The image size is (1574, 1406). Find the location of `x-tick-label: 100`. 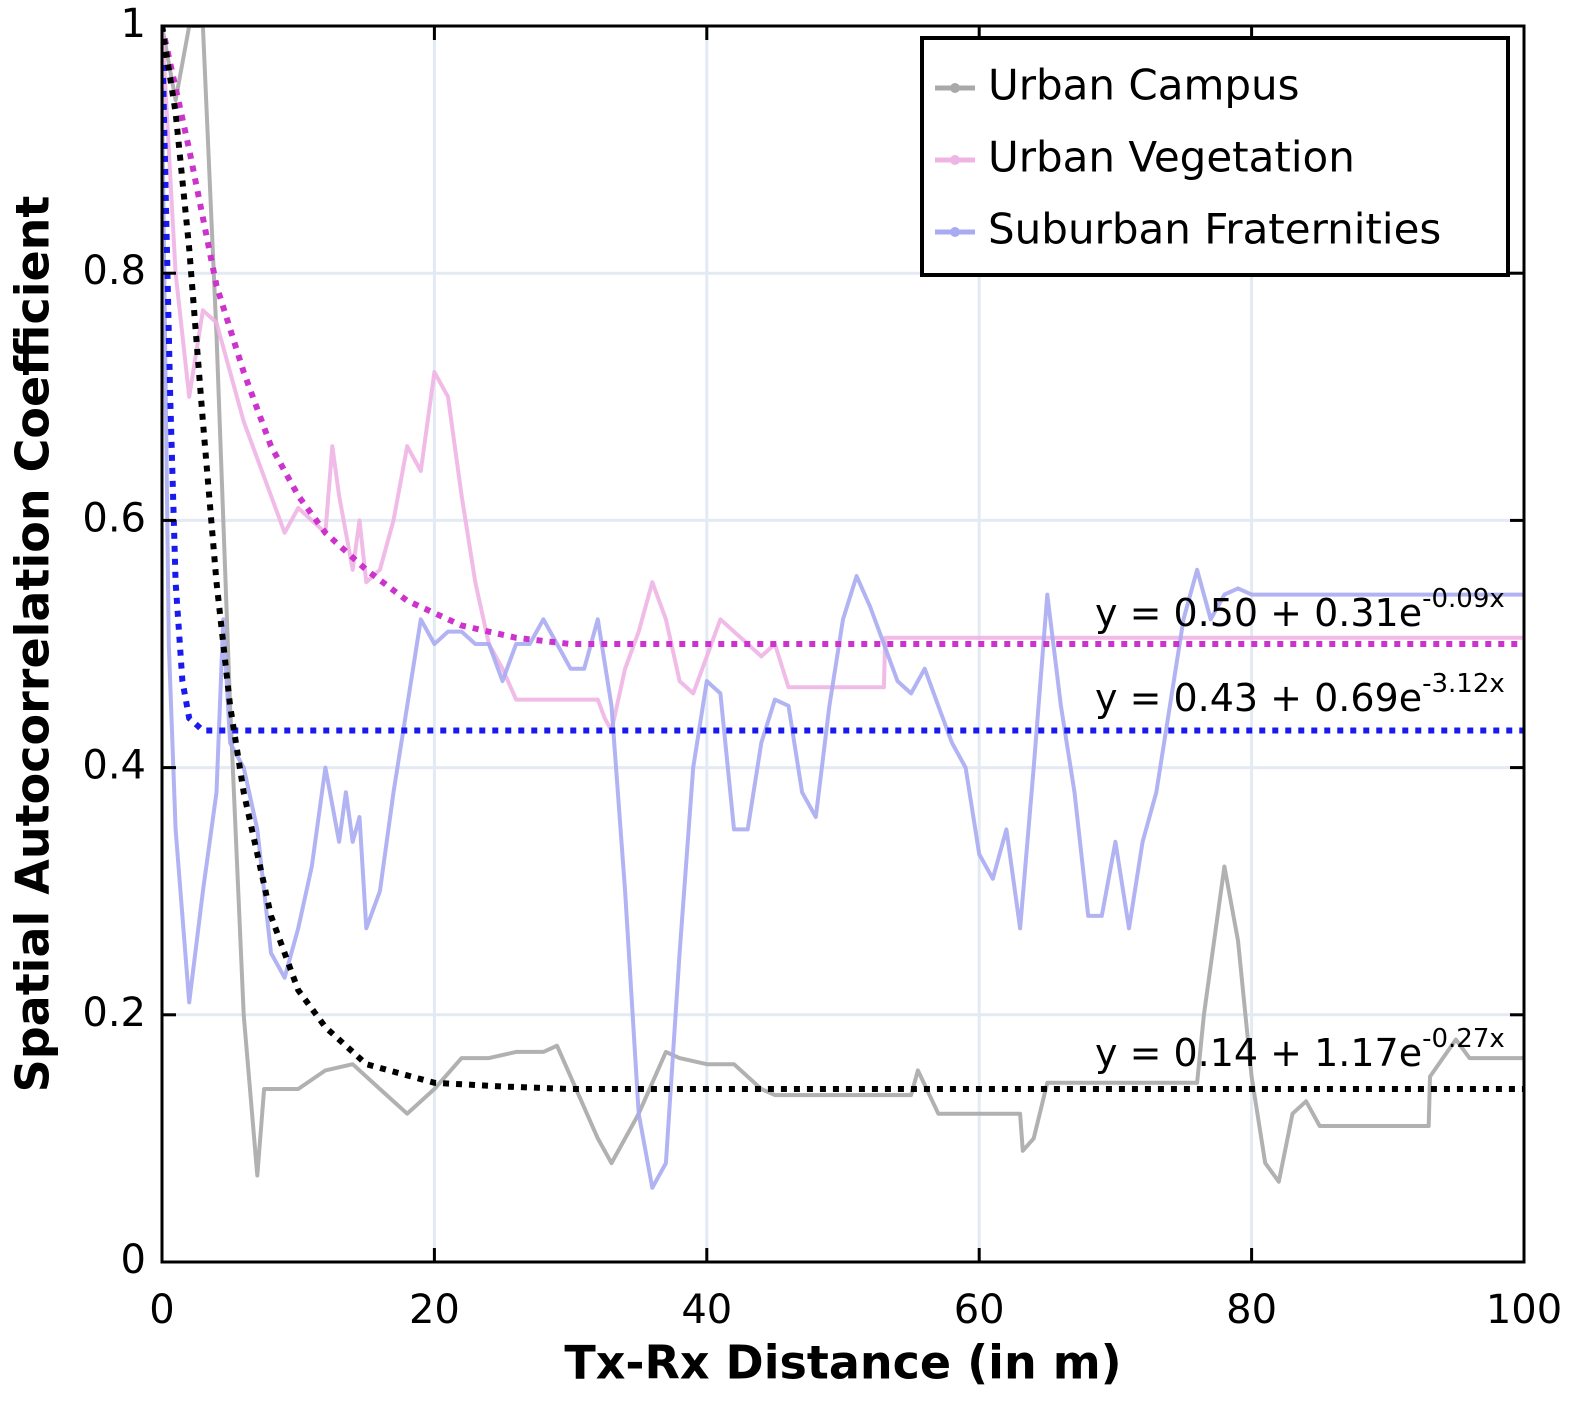

x-tick-label: 100 is located at coordinates (1524, 1310).